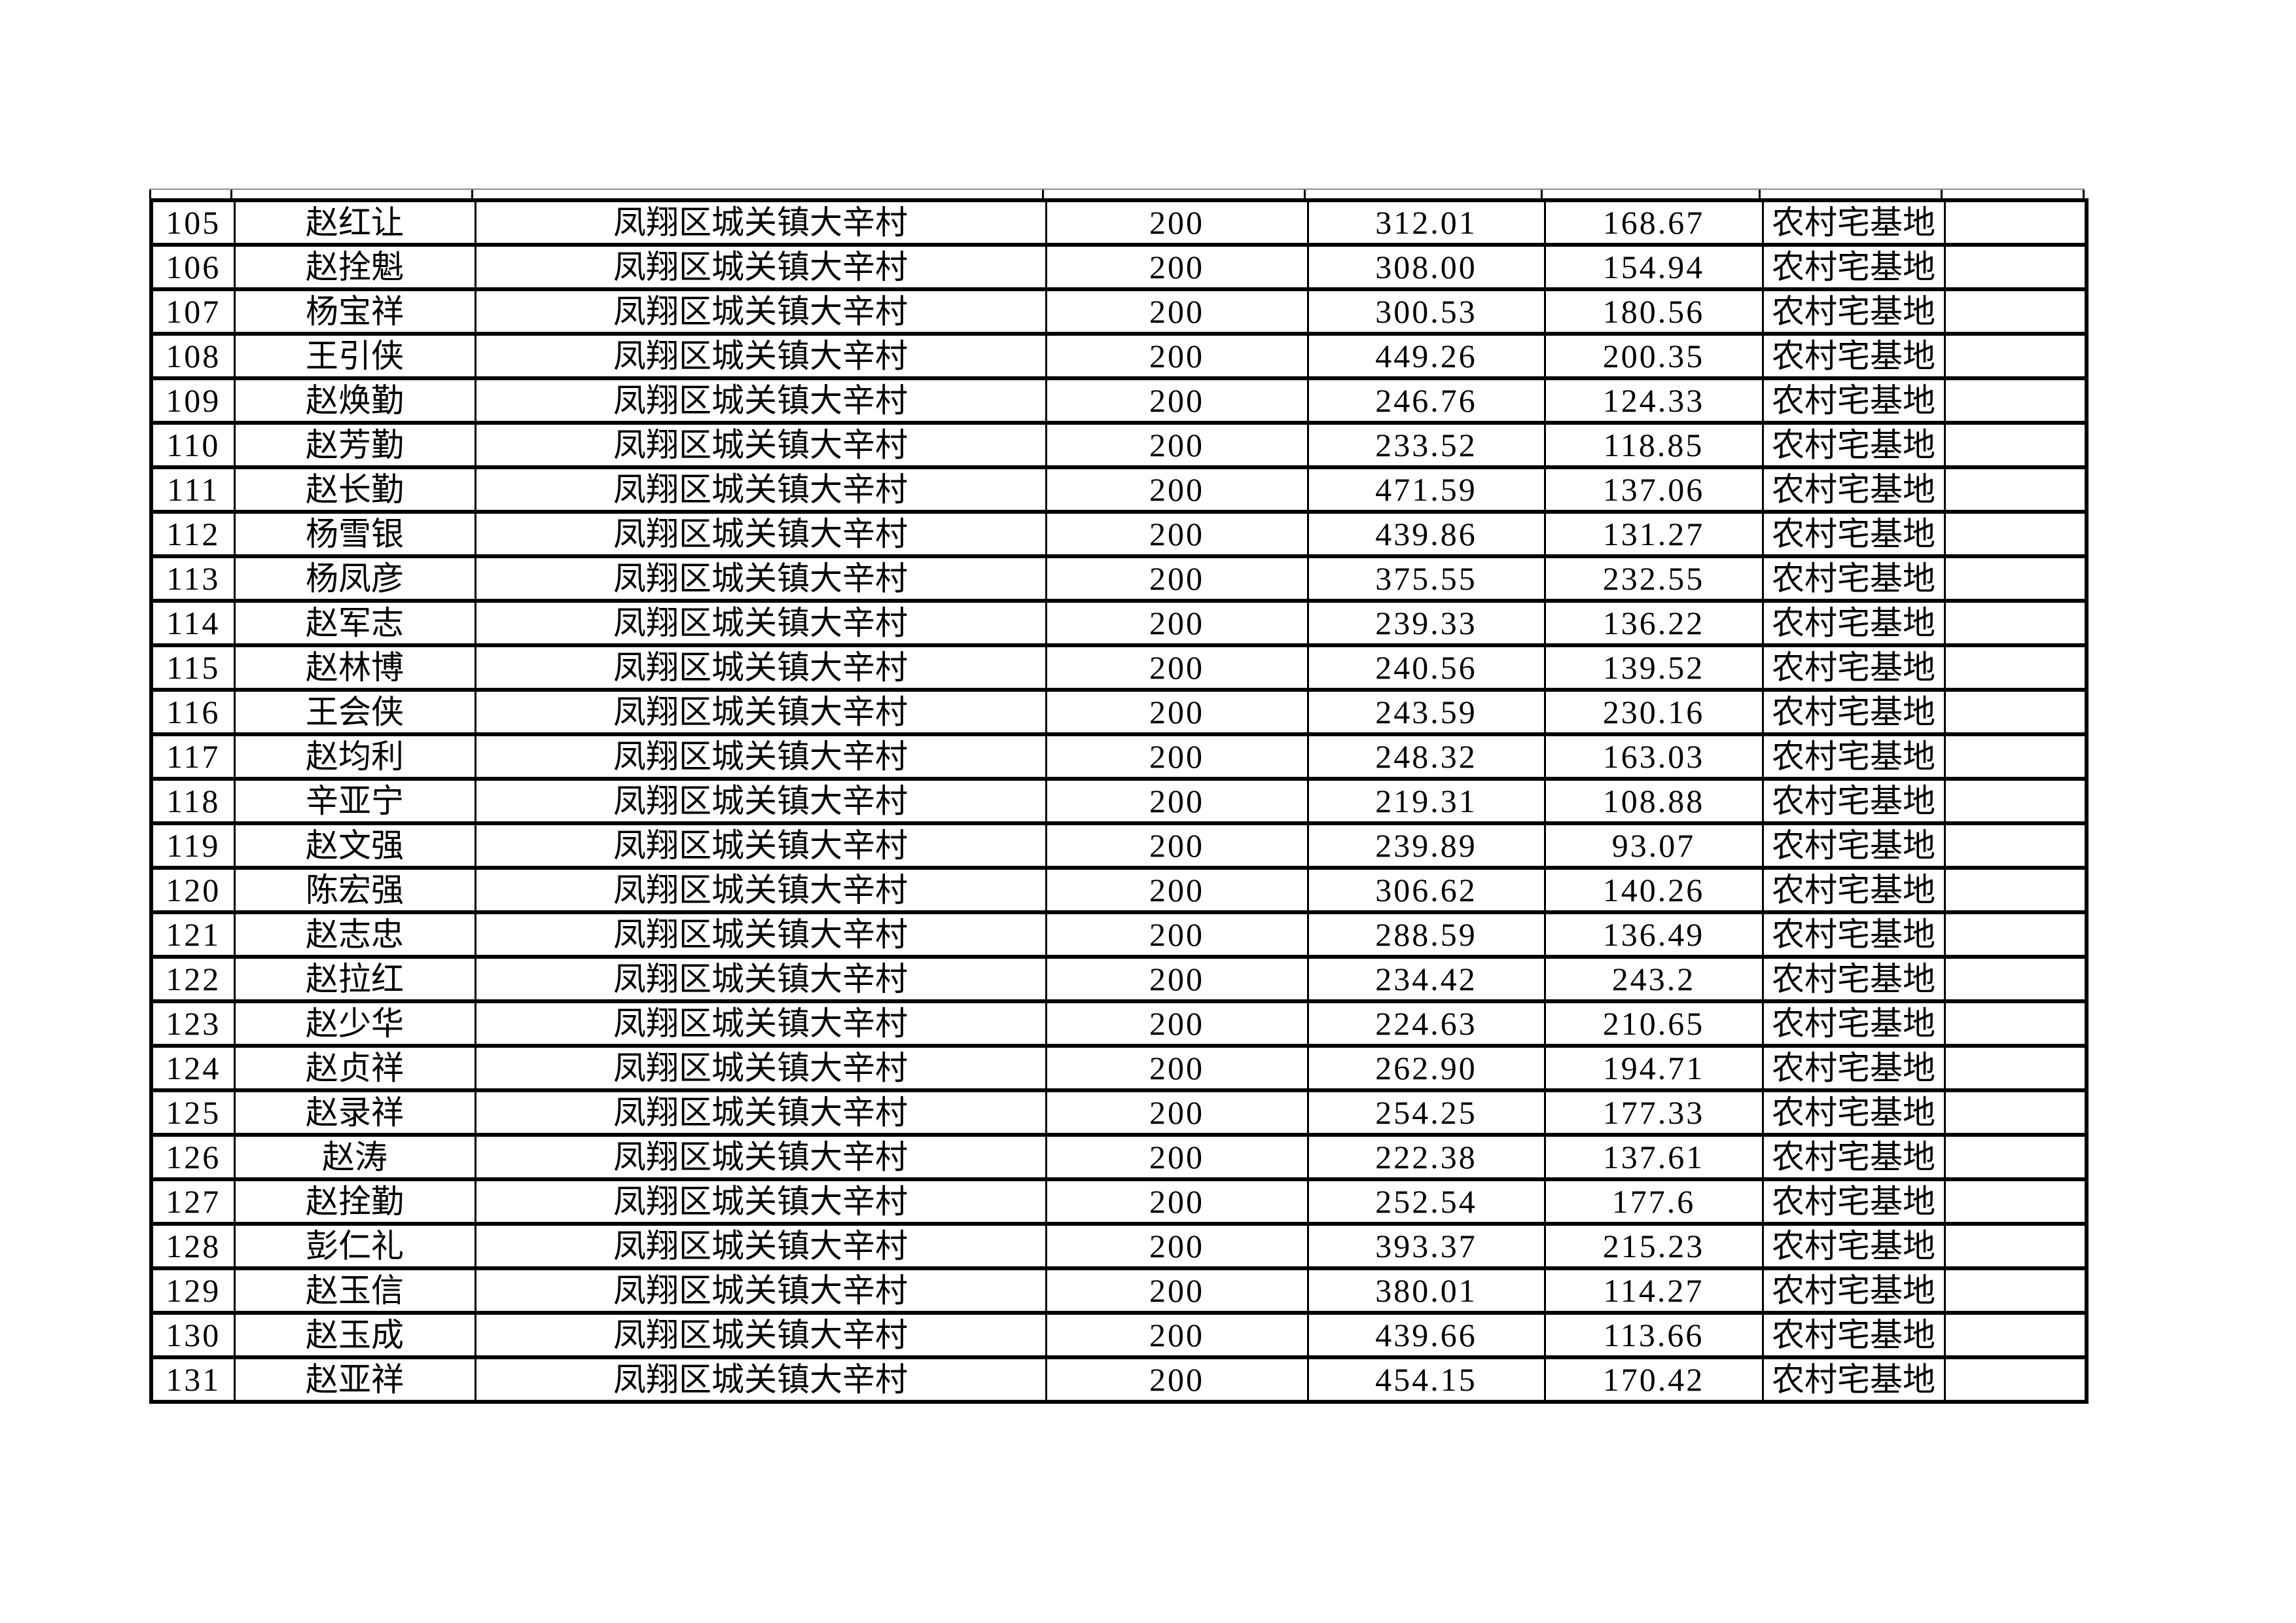  I want to click on table-cell: 赵拴勤, so click(354, 1201).